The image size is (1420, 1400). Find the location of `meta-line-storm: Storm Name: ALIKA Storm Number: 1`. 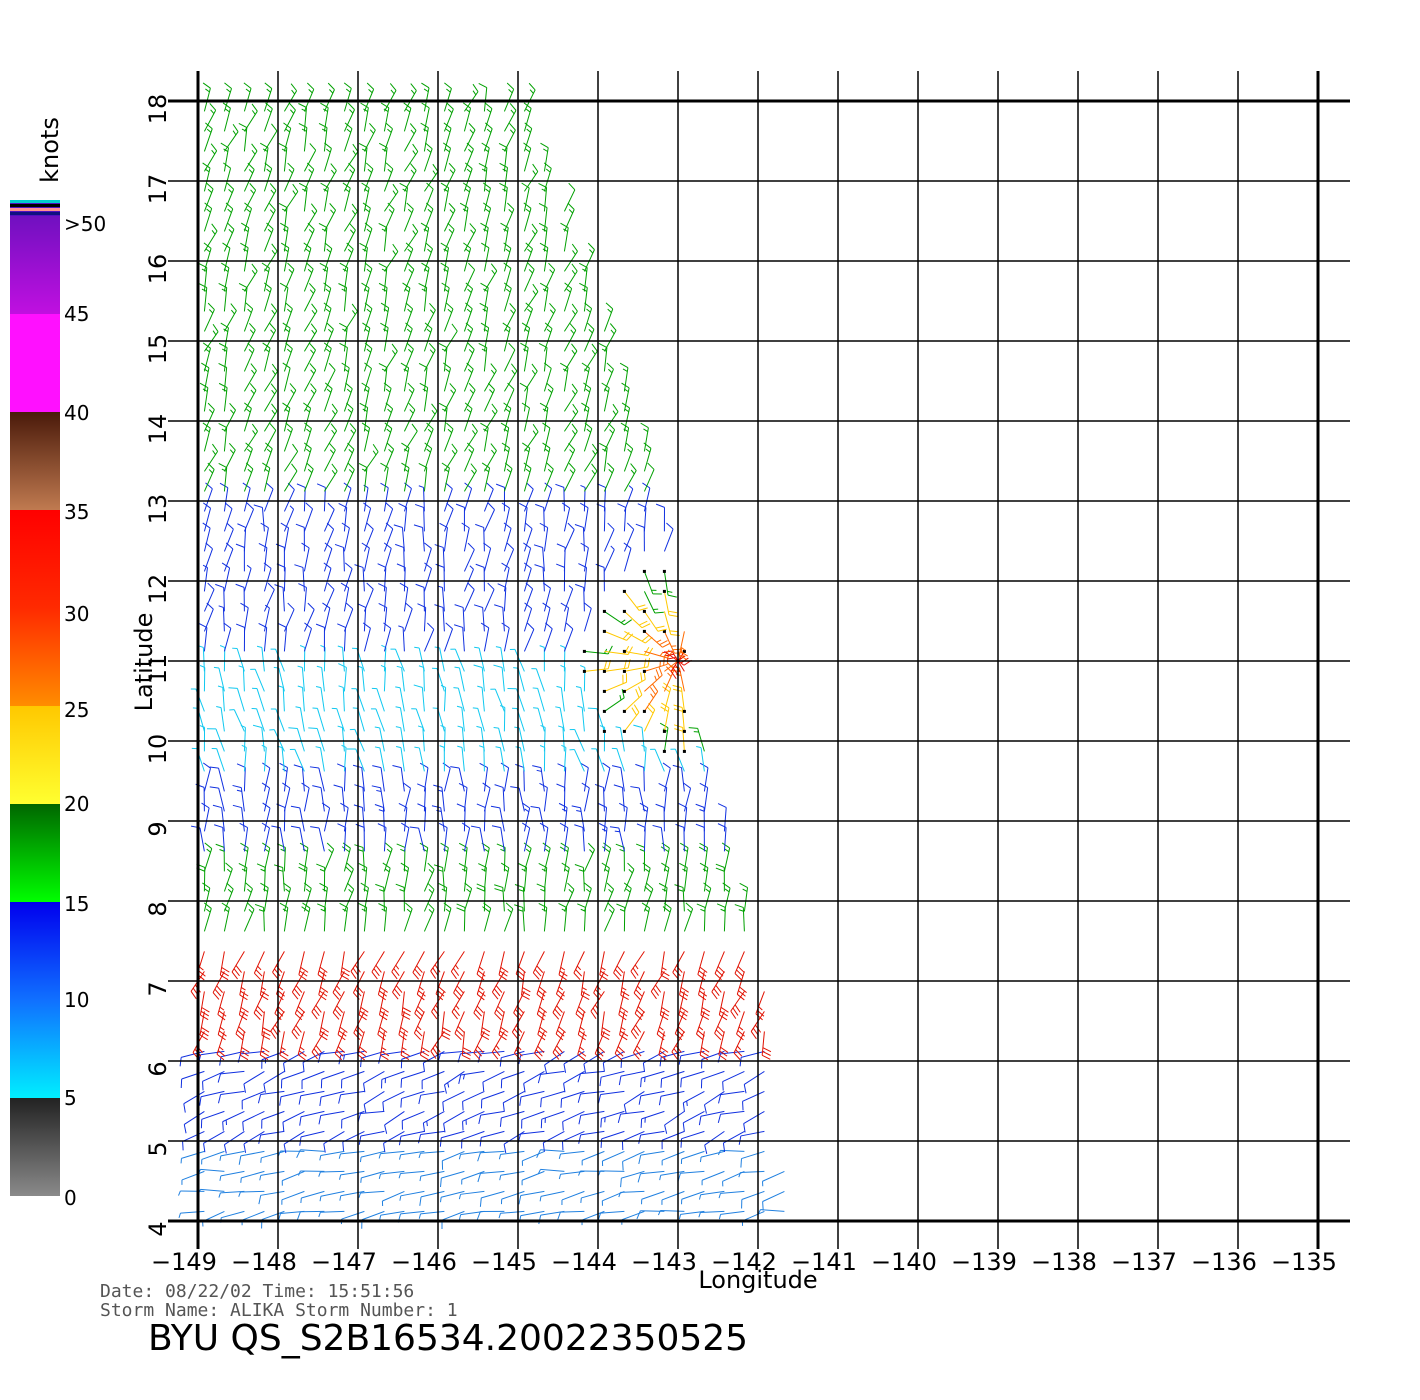

meta-line-storm: Storm Name: ALIKA Storm Number: 1 is located at coordinates (279, 1310).